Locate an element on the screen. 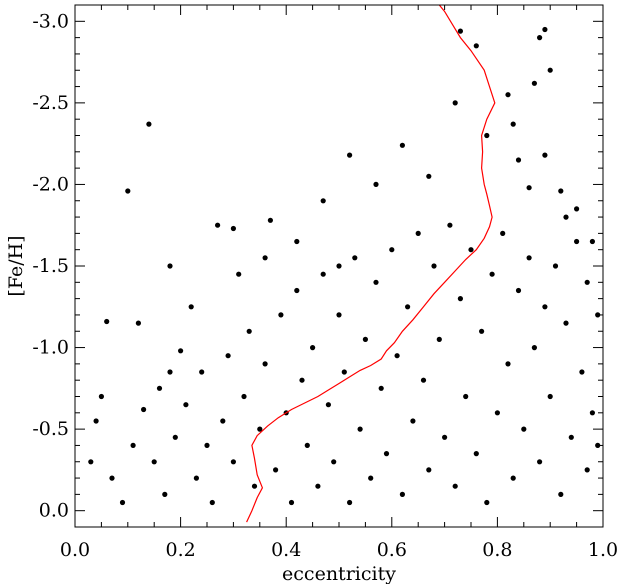 The height and width of the screenshot is (584, 618). x-tick-label: 0.8 is located at coordinates (497, 550).